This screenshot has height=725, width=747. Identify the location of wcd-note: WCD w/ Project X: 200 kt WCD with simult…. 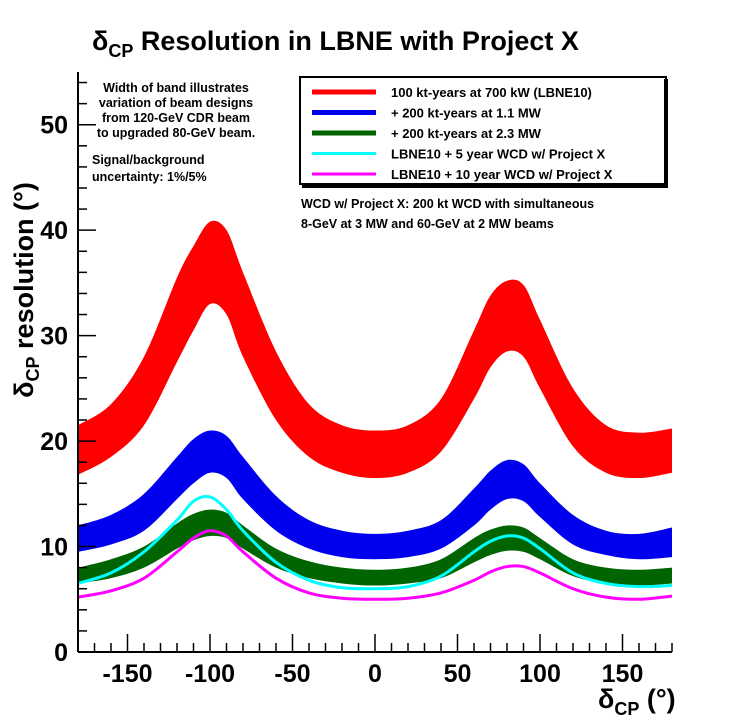
(447, 214).